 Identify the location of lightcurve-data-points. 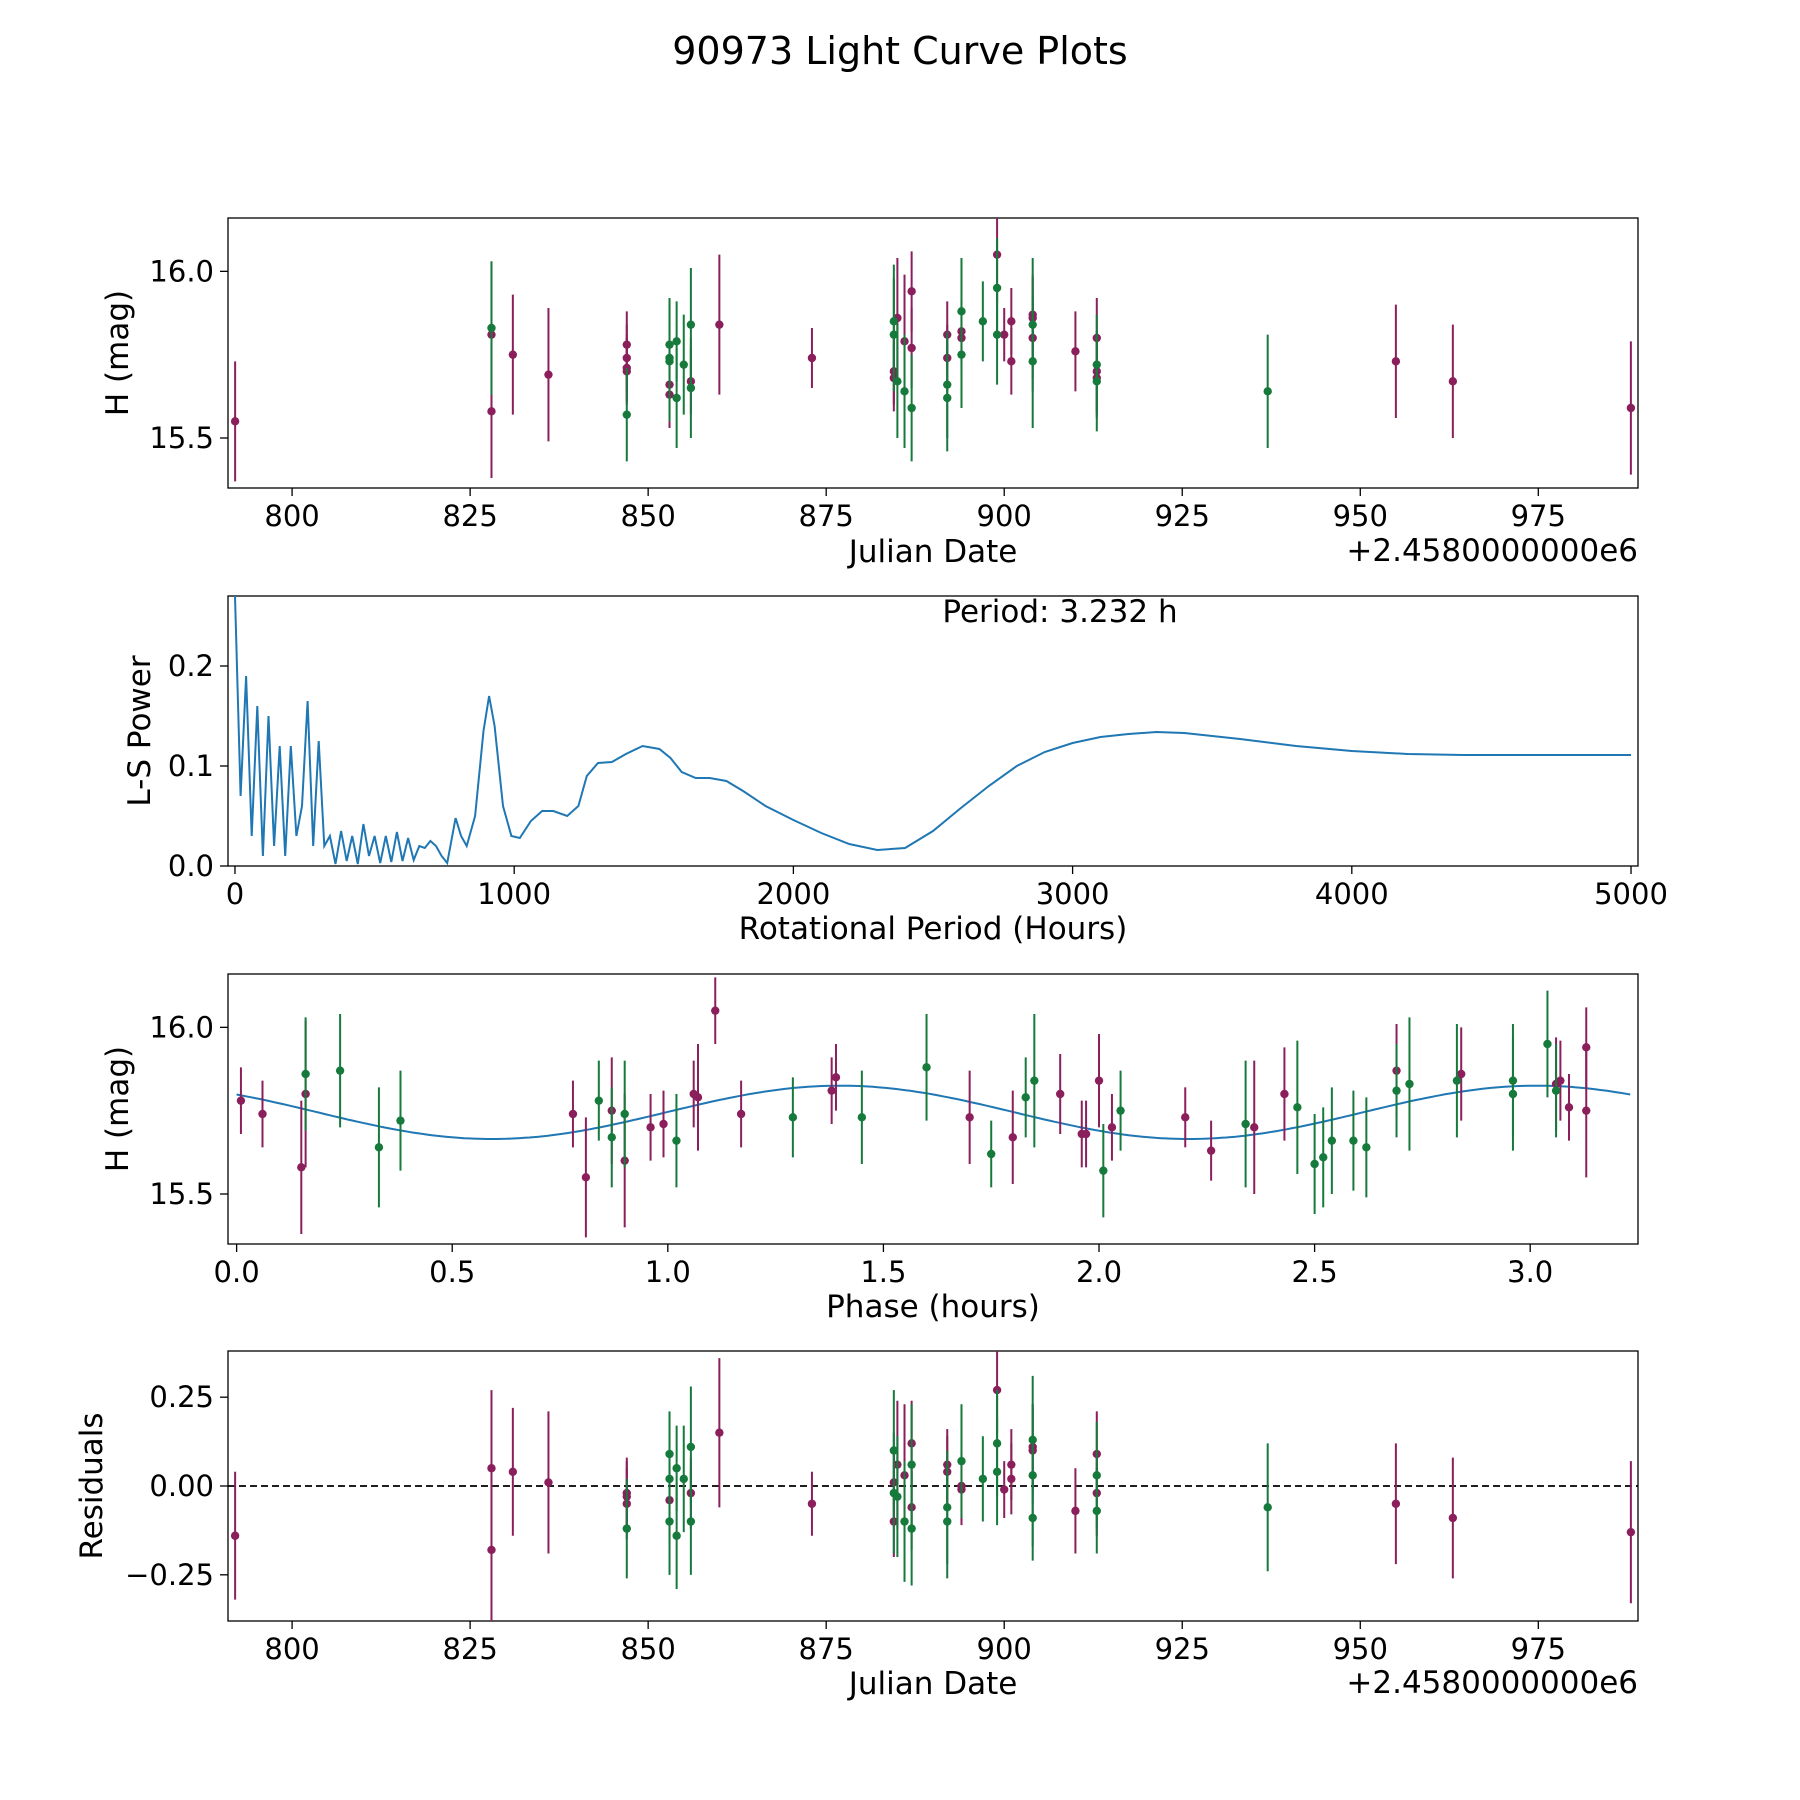
(933, 350).